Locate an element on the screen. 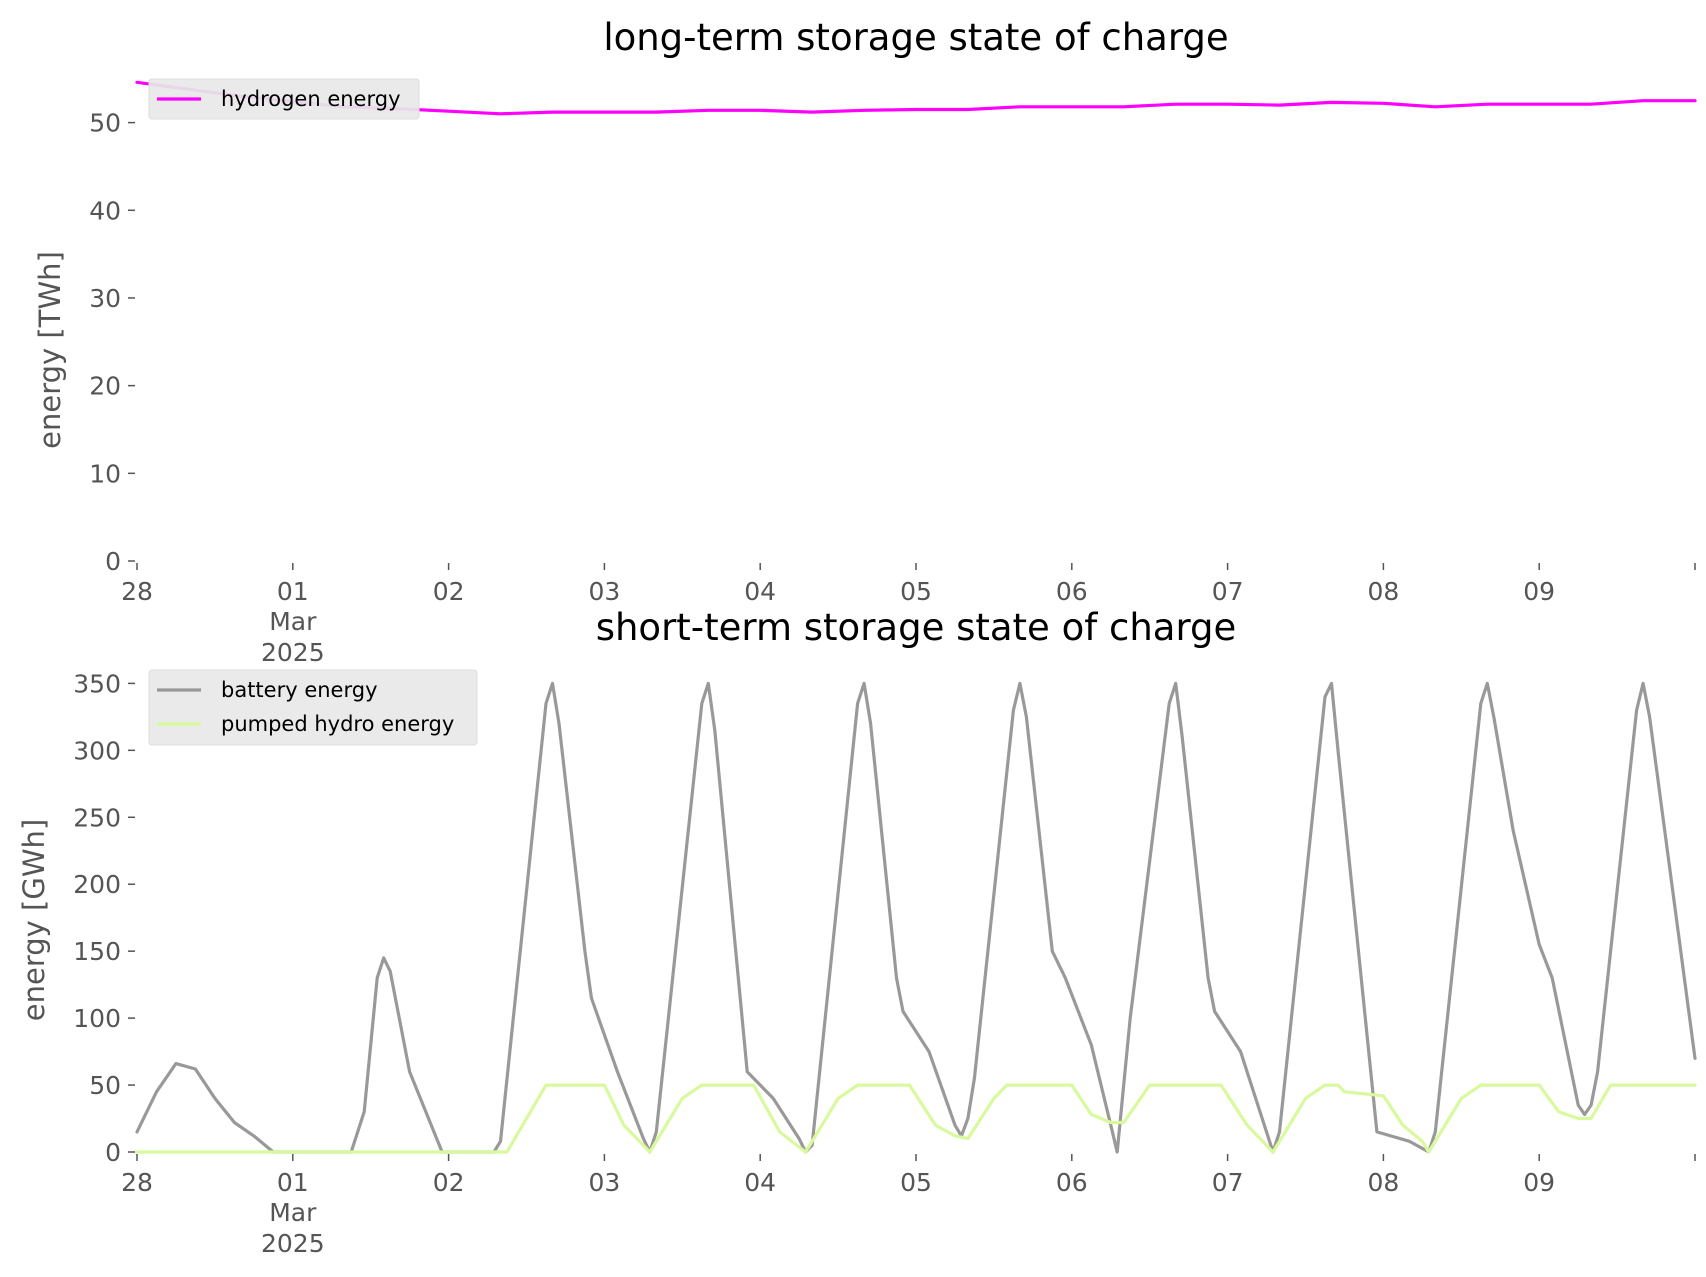 Image resolution: width=1706 pixels, height=1277 pixels. y-tick-label: 10 is located at coordinates (105, 473).